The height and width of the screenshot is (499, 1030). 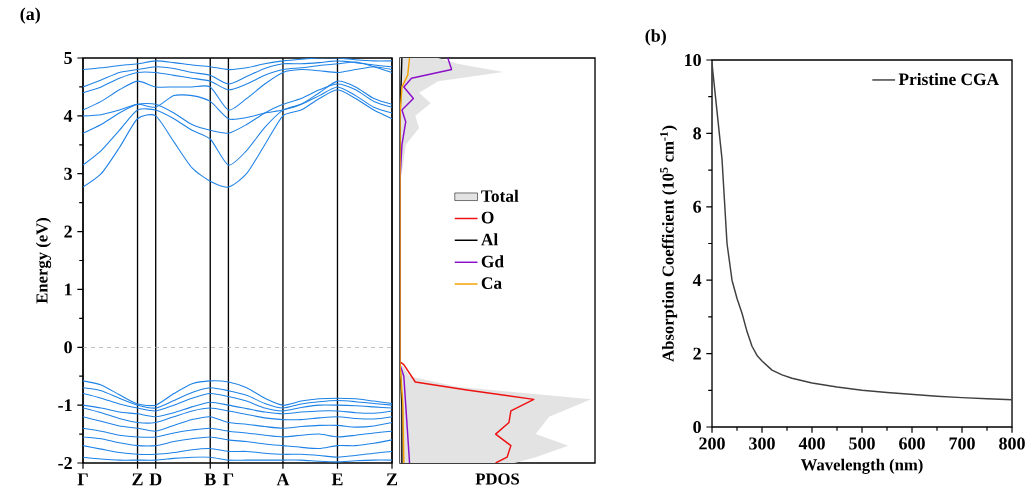 What do you see at coordinates (489, 239) in the screenshot?
I see `legend-label: Al` at bounding box center [489, 239].